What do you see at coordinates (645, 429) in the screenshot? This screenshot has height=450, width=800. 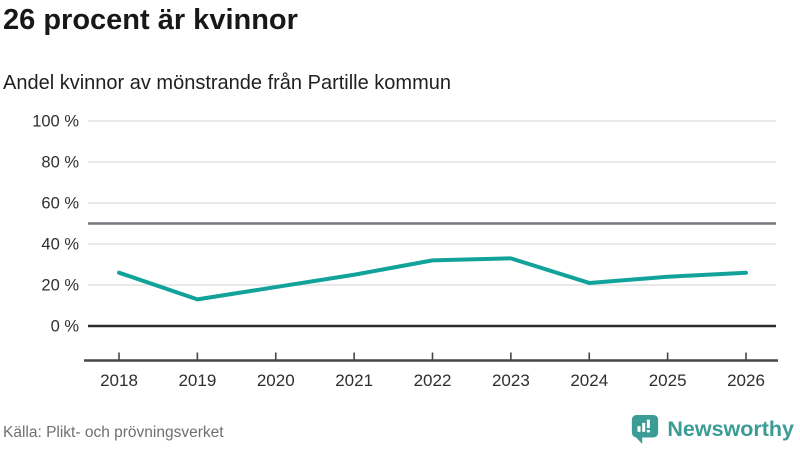 I see `newsworthy-logo-icon` at bounding box center [645, 429].